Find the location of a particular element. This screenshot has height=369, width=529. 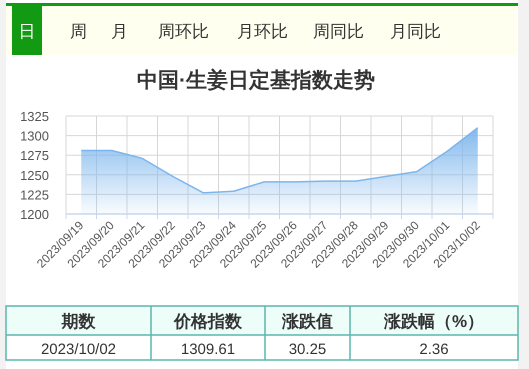

tabs: 日 周 月 周环比 月环比 周同比 月同比 is located at coordinates (262, 29).